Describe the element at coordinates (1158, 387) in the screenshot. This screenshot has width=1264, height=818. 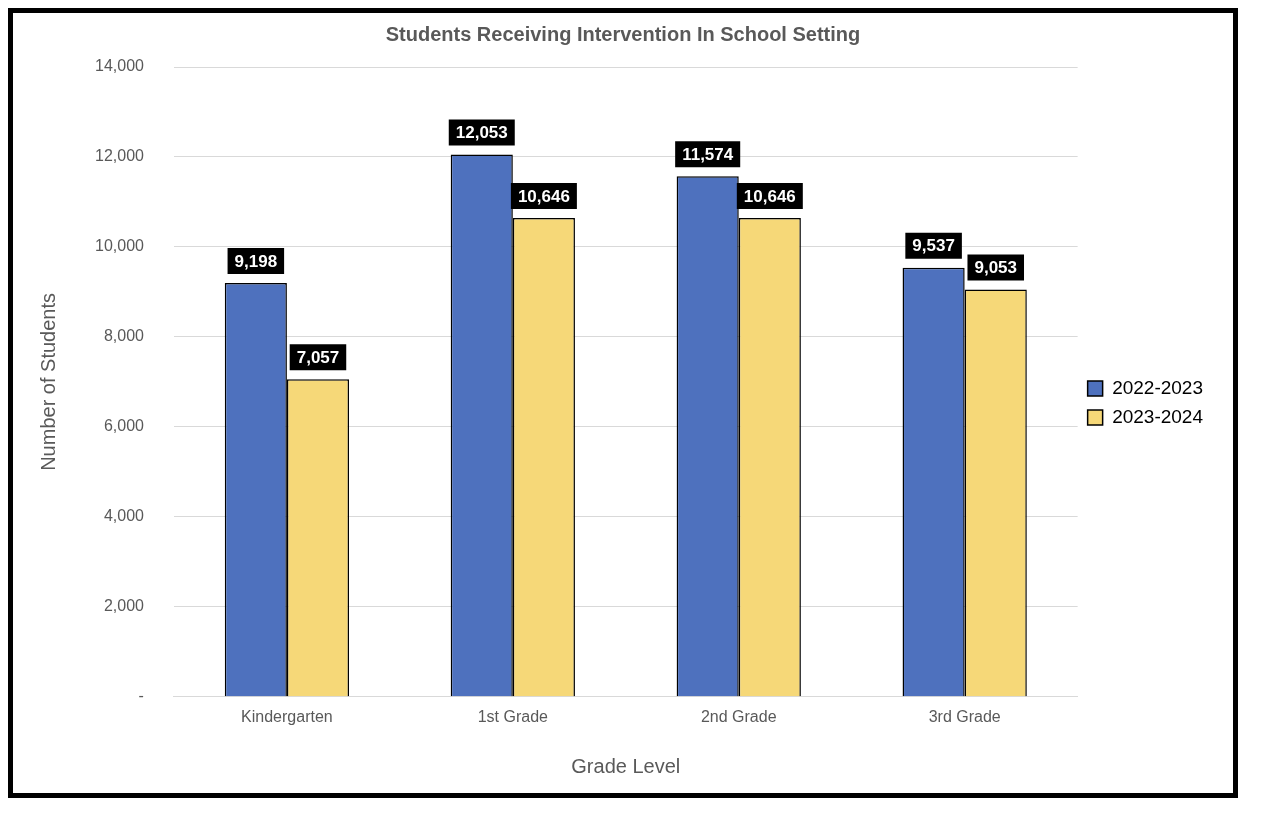
I see `legend-label: 2022-2023` at that location.